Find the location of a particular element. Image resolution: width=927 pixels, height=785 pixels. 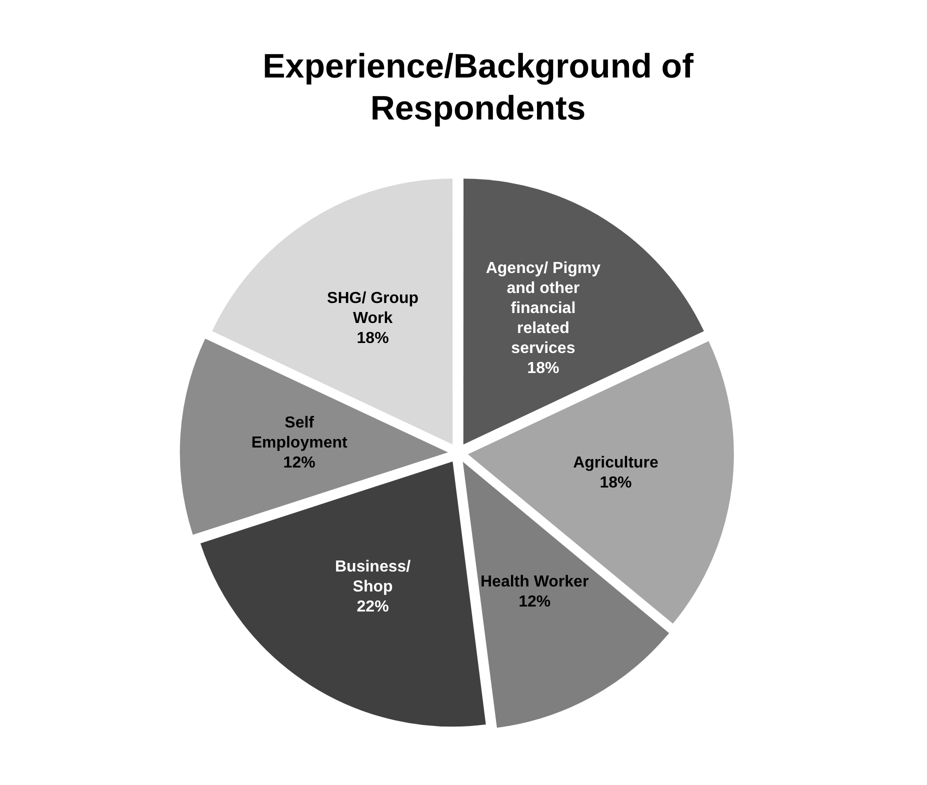

slice-label: Health Worker is located at coordinates (534, 582).